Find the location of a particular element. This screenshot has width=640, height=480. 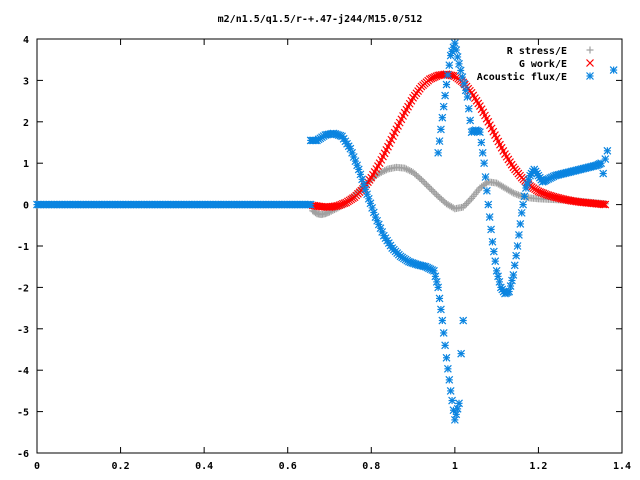

chart-title: m2/n1.5/q1.5/r-+.47-j244/M15.0/512 is located at coordinates (320, 19).